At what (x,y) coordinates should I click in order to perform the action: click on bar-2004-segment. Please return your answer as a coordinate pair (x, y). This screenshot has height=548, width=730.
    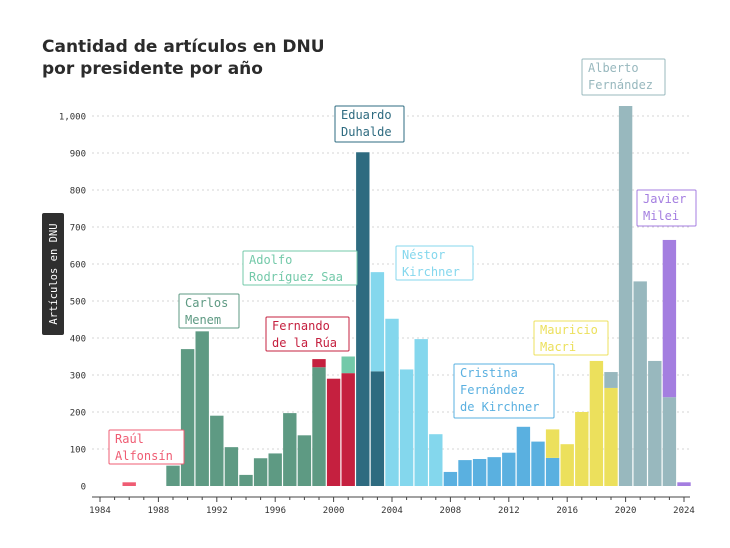
    Looking at the image, I should click on (392, 402).